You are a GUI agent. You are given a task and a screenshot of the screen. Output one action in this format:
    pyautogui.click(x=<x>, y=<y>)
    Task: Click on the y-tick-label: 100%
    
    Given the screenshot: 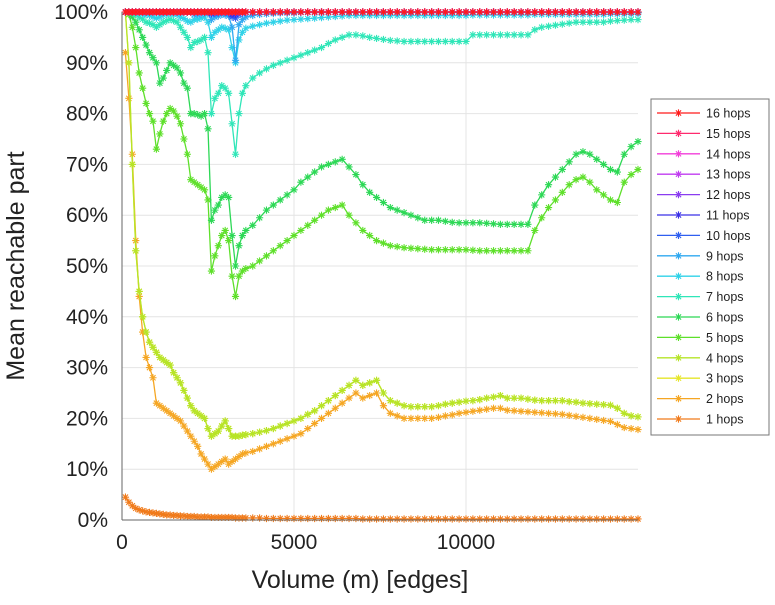 What is the action you would take?
    pyautogui.click(x=81, y=12)
    